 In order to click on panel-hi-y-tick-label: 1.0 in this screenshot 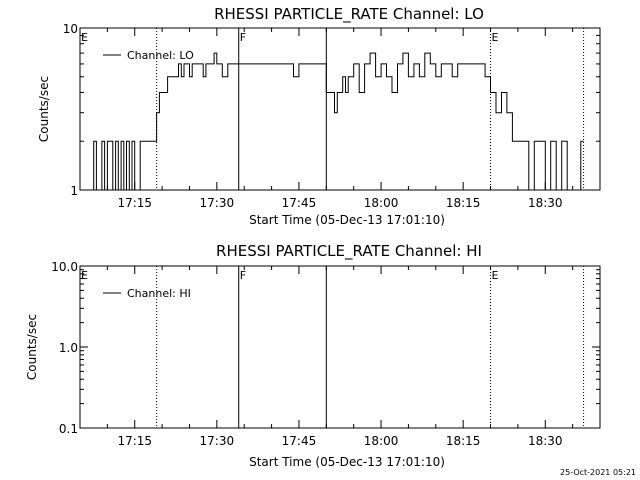, I will do `click(68, 348)`.